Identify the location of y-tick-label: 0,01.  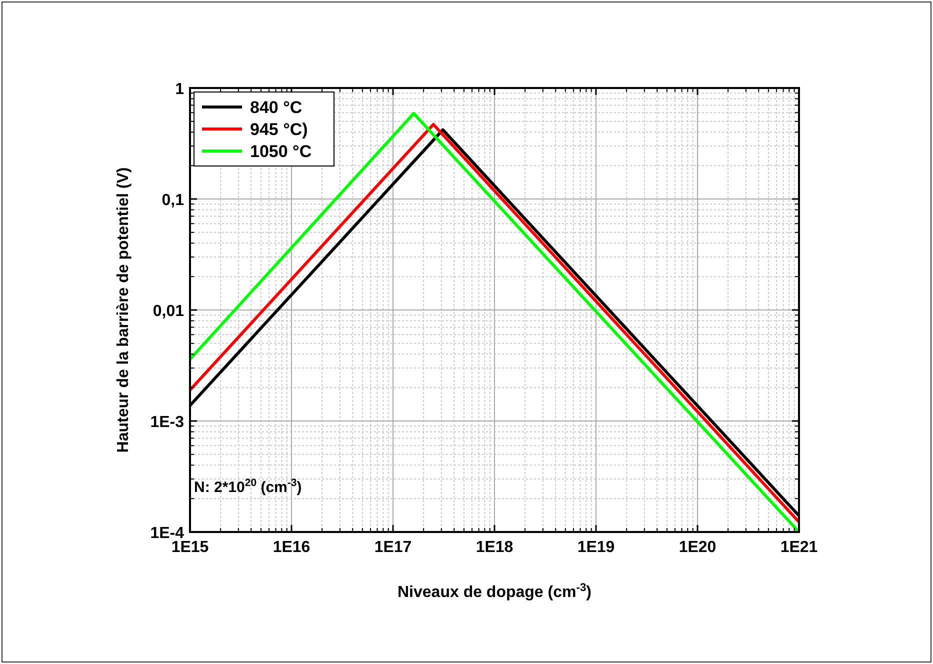
(168, 311).